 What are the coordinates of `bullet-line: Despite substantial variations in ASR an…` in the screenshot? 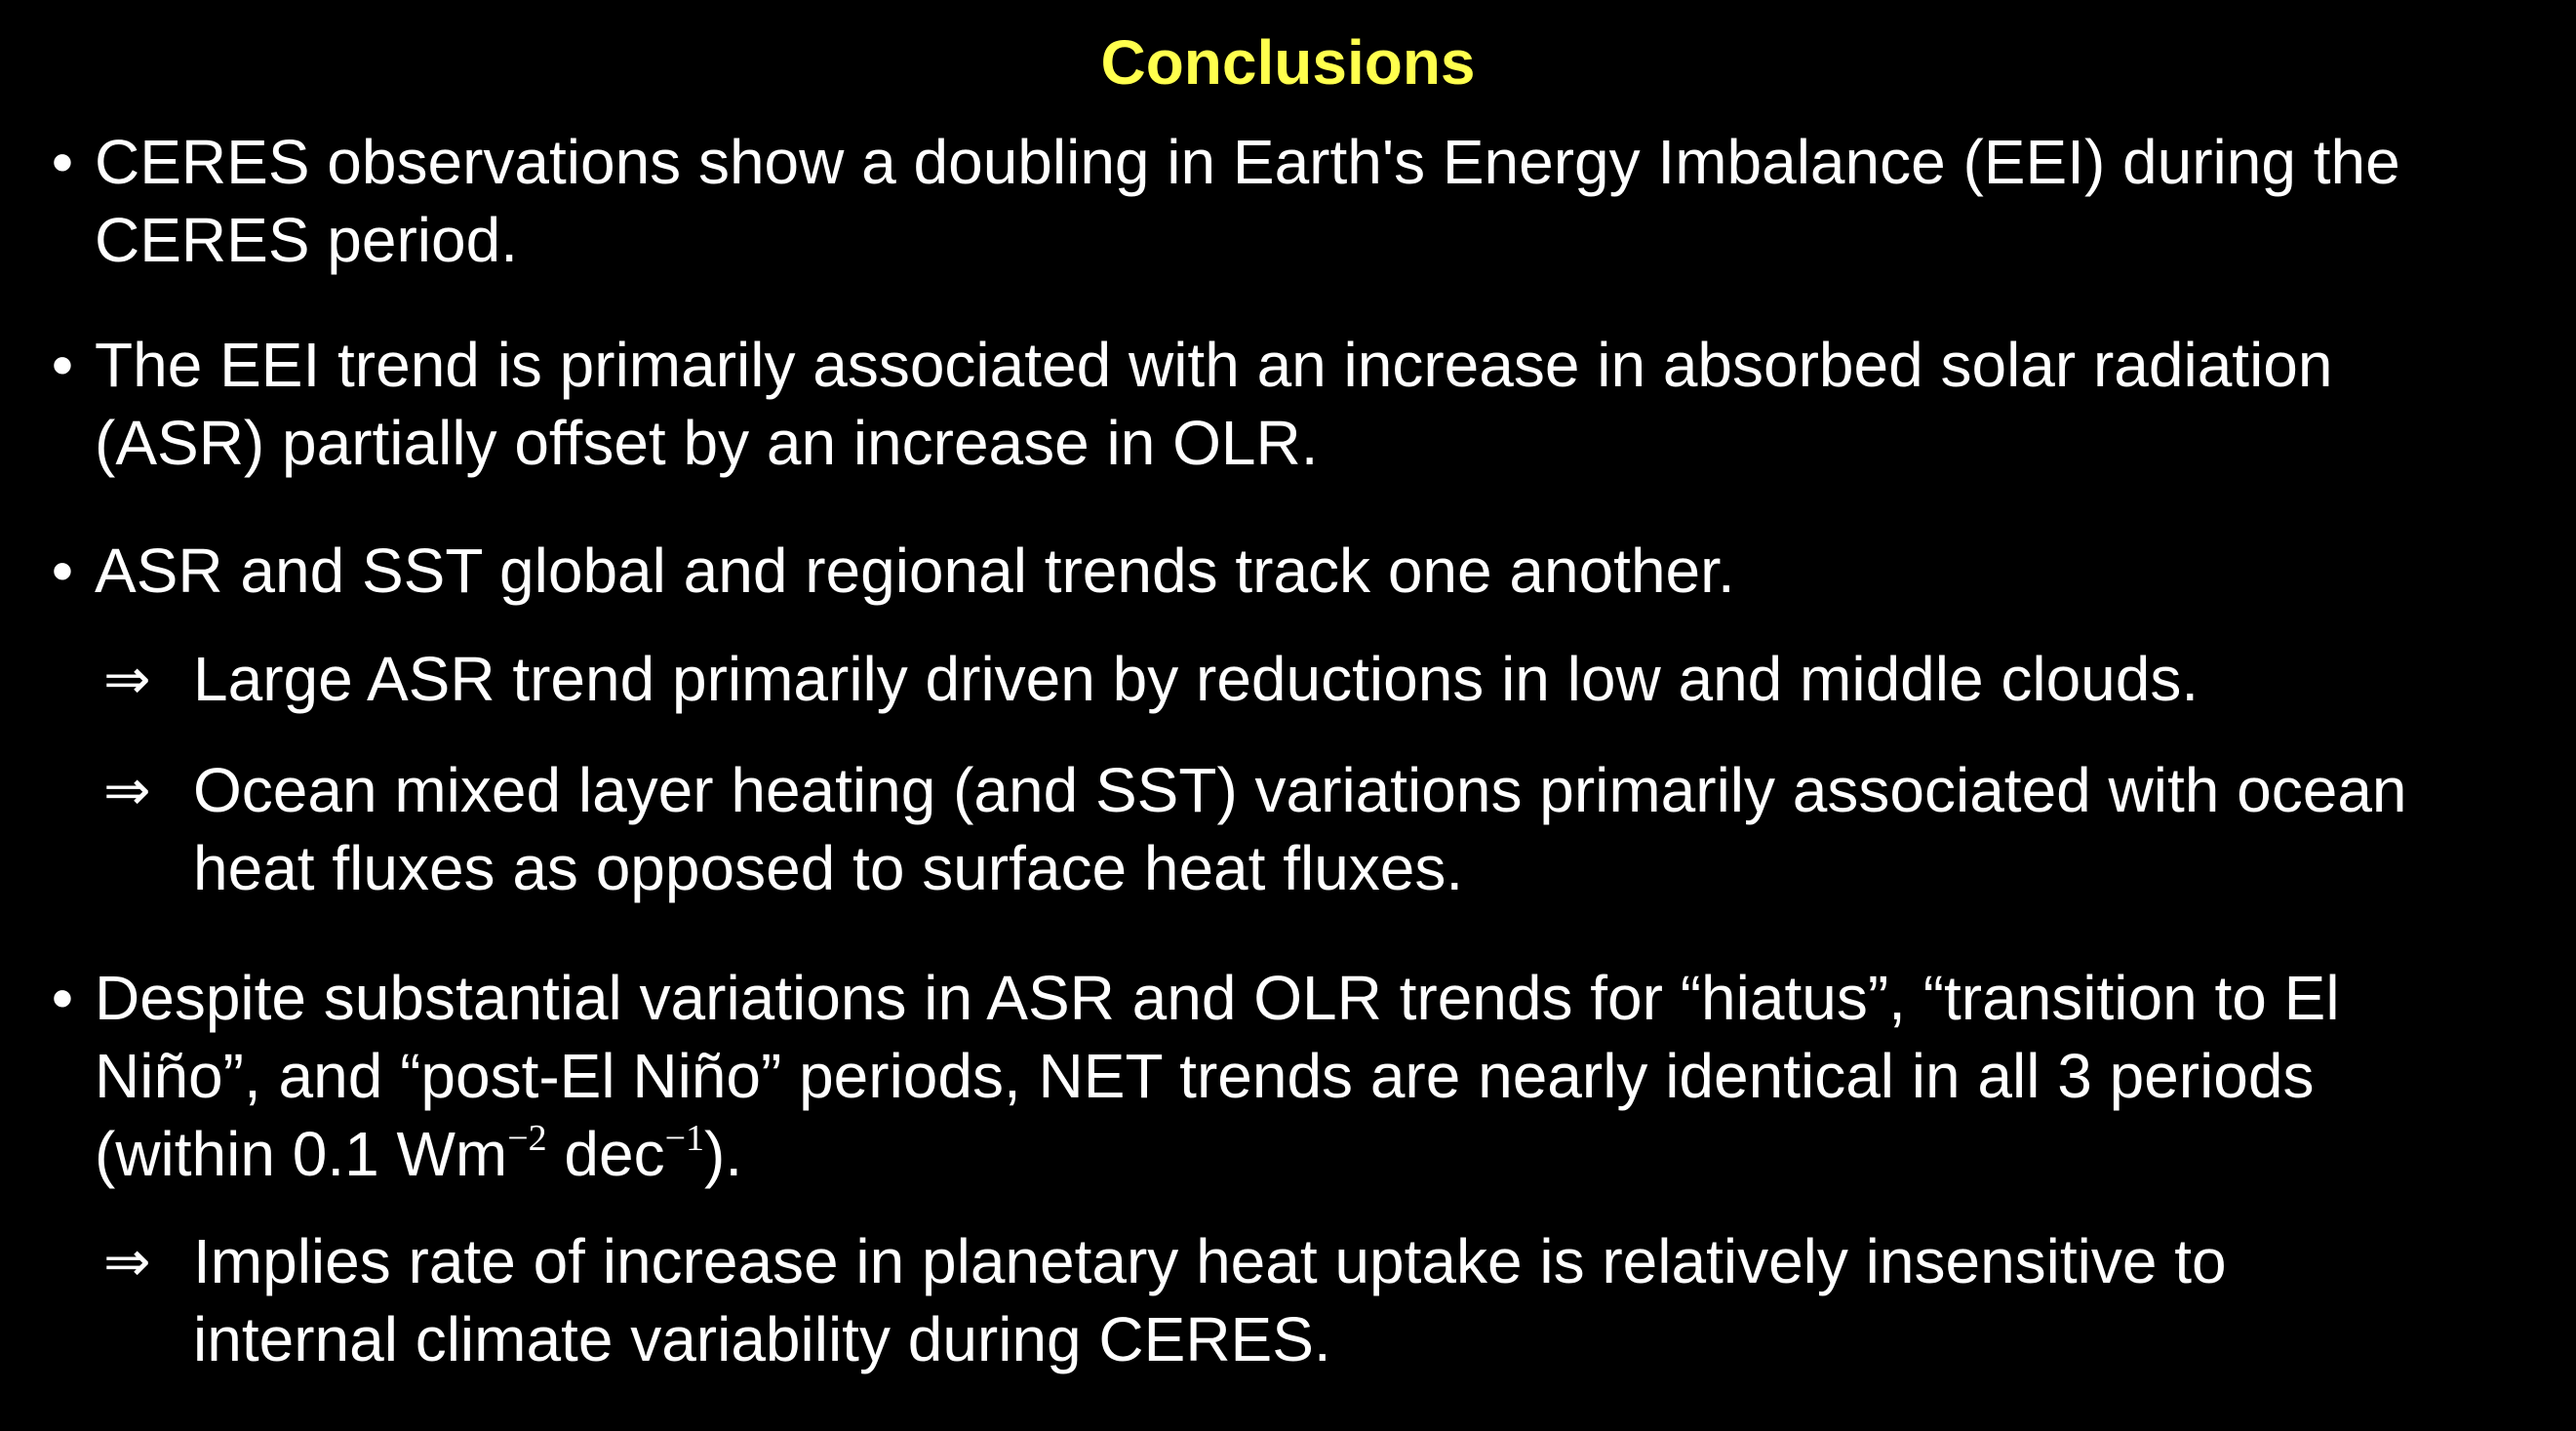 It's located at (1217, 998).